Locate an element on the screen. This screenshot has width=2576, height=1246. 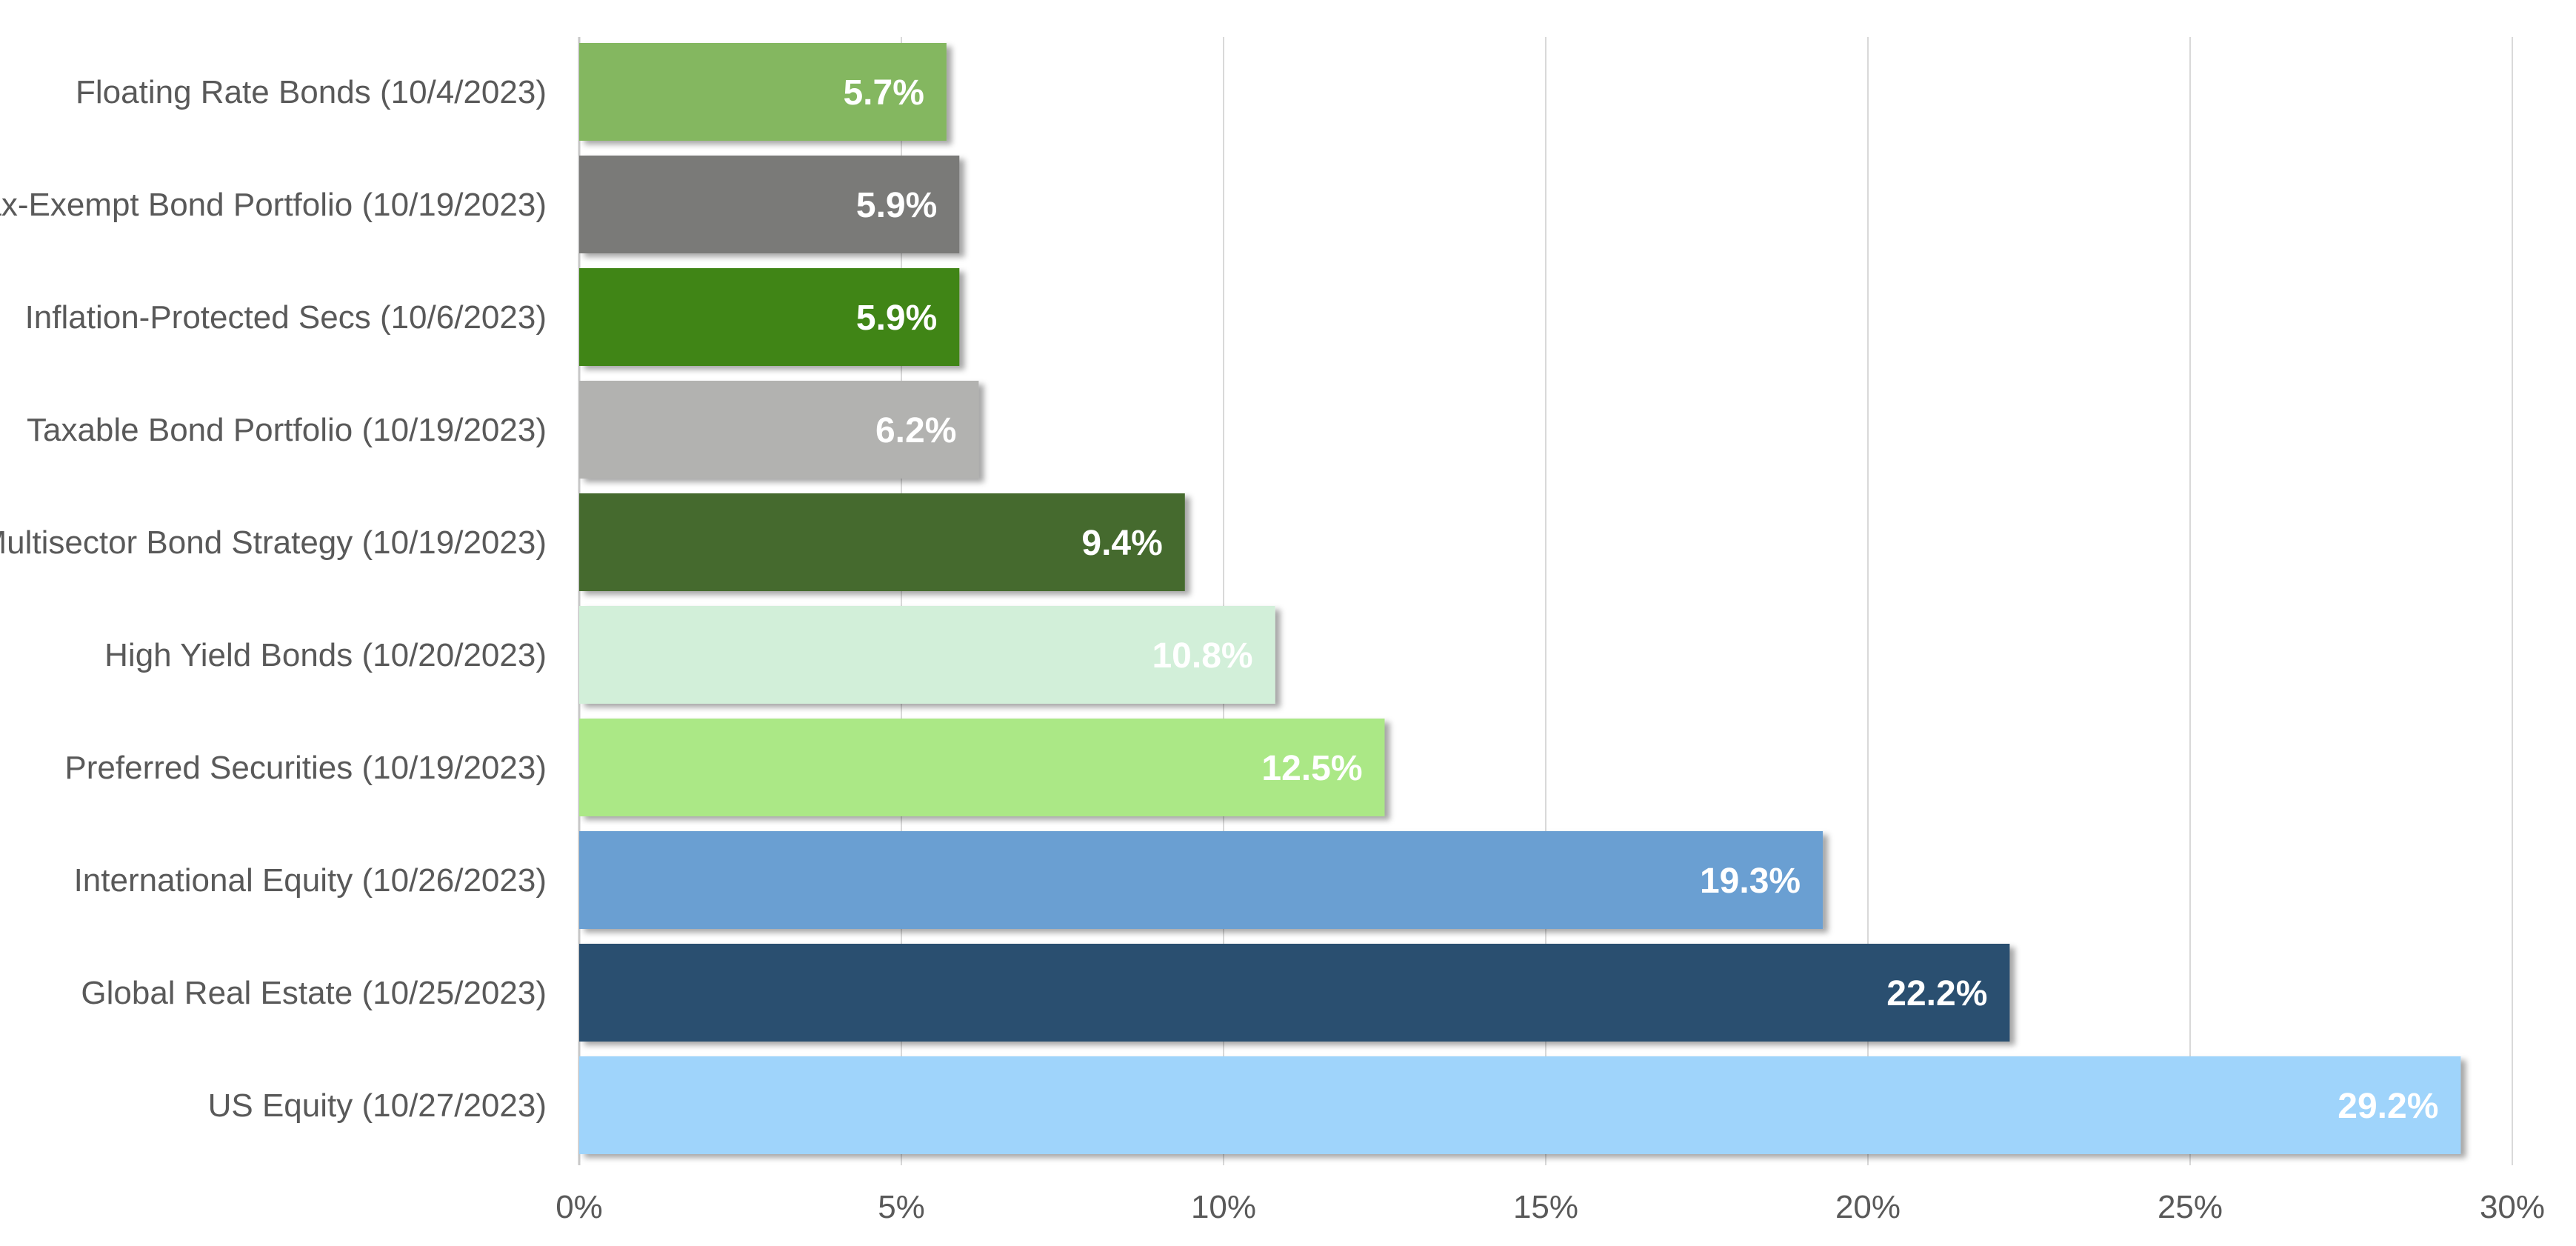
x-tick-label: 0% is located at coordinates (579, 1207).